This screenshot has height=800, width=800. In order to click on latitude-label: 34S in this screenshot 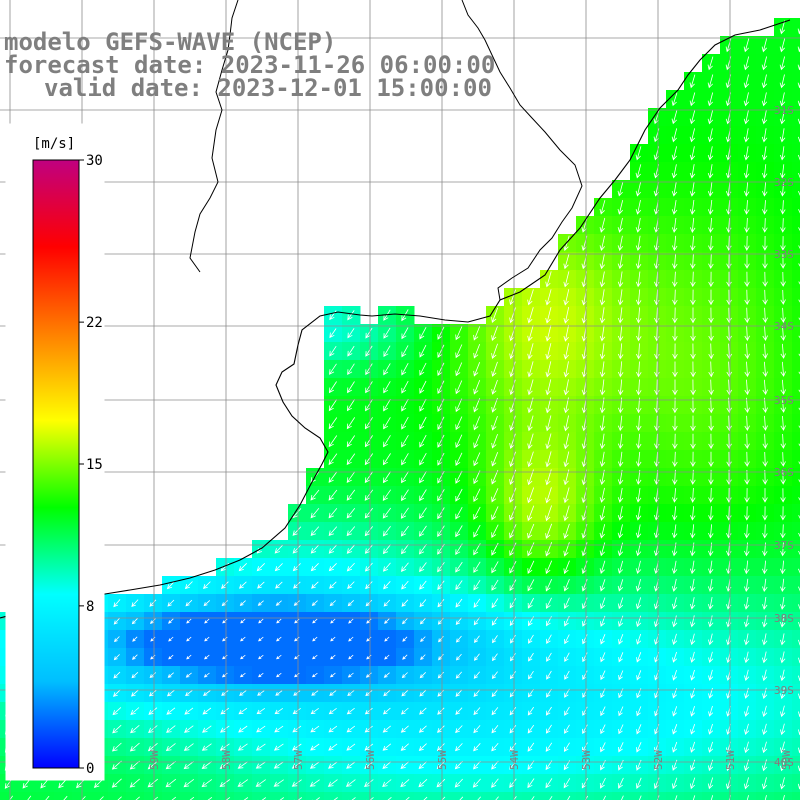, I will do `click(784, 326)`.